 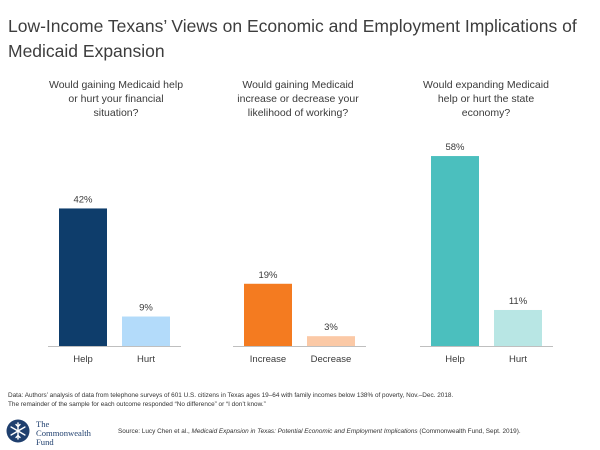 I want to click on data-label: 3%, so click(x=331, y=327).